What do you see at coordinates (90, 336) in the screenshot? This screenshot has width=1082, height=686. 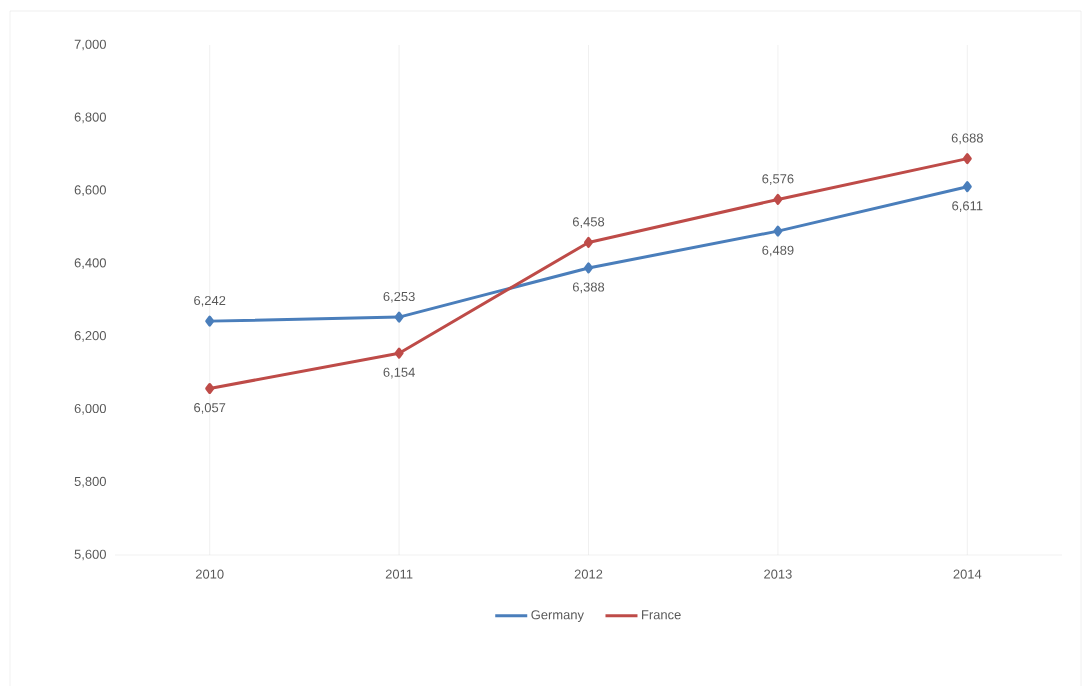 I see `y-tick-label: 6,200` at bounding box center [90, 336].